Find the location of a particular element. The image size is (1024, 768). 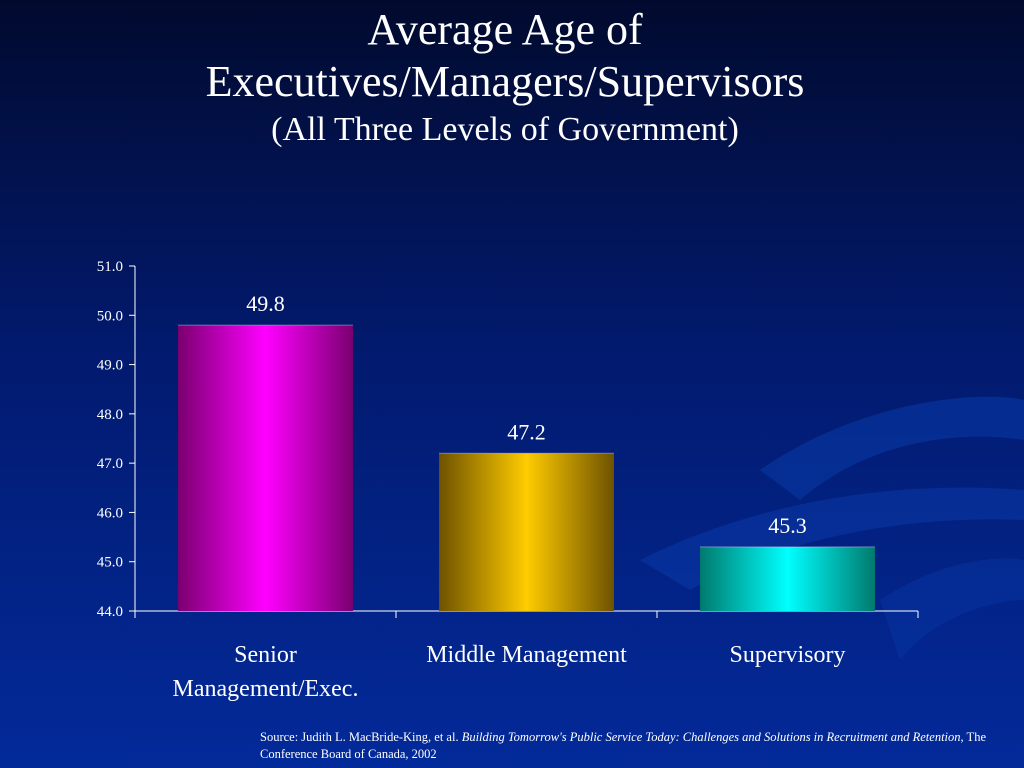

y-tick-label: 48.0 is located at coordinates (110, 415).